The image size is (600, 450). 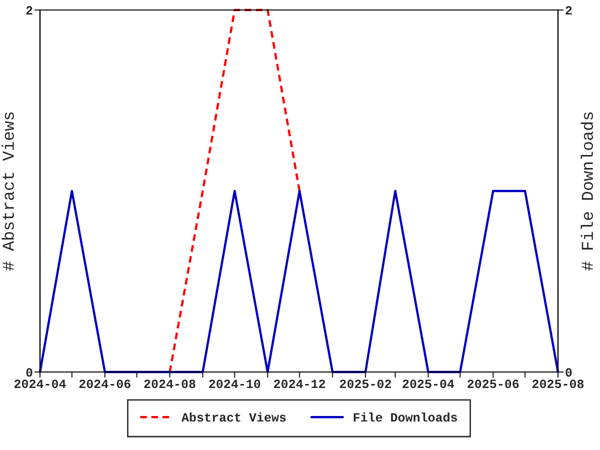 What do you see at coordinates (234, 384) in the screenshot?
I see `x-tick-label: 2024-10` at bounding box center [234, 384].